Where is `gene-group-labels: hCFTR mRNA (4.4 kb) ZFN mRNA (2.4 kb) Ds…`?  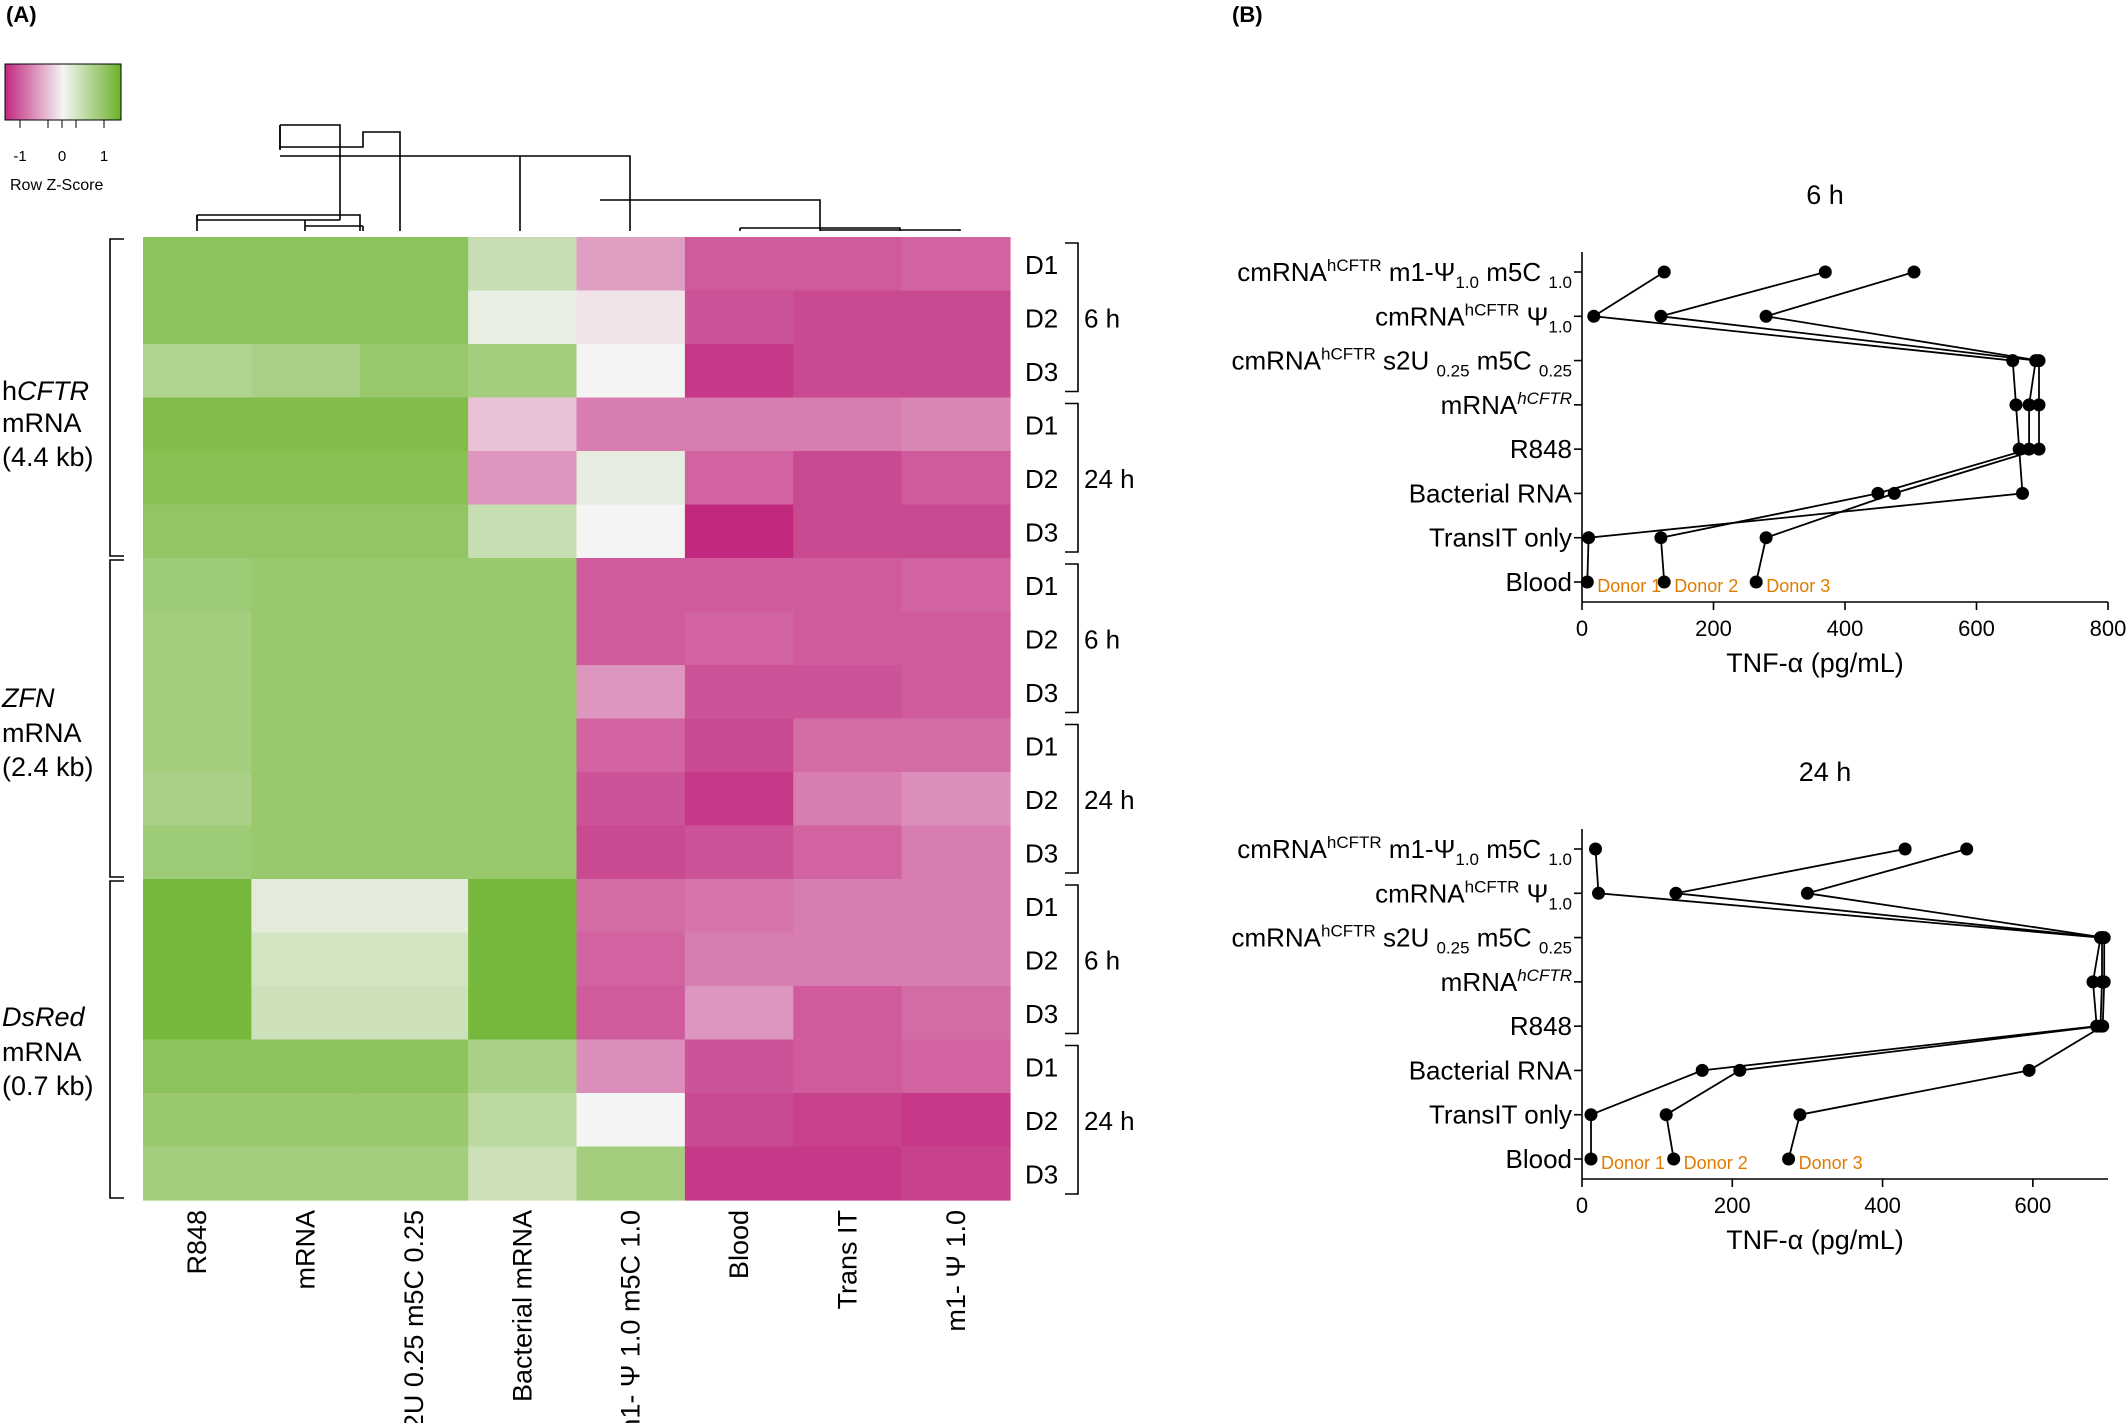
gene-group-labels: hCFTR mRNA (4.4 kb) ZFN mRNA (2.4 kb) Ds… is located at coordinates (47, 738).